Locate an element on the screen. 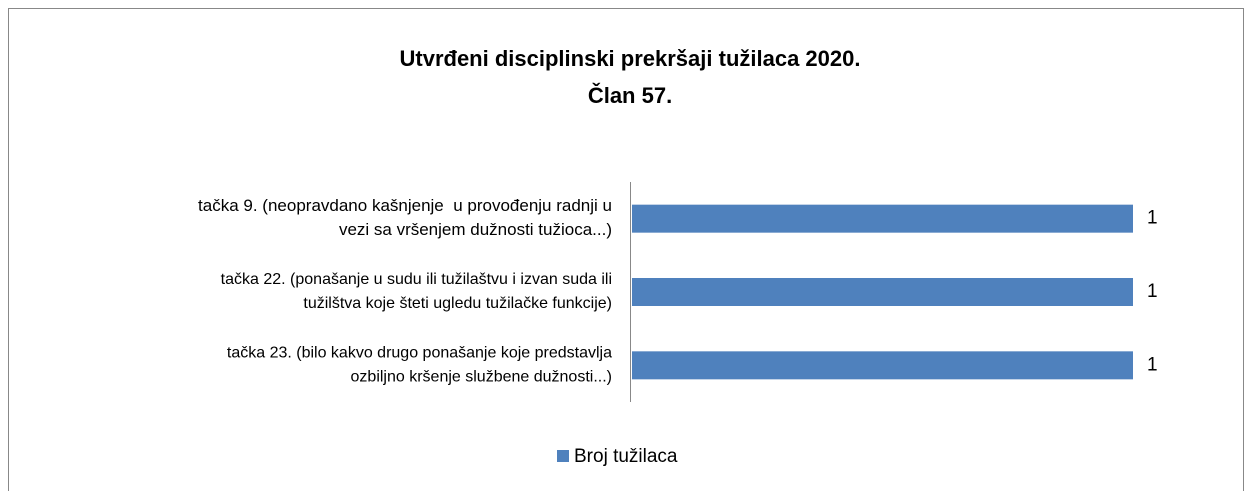 The image size is (1252, 491). chart-title: Član 57. is located at coordinates (630, 95).